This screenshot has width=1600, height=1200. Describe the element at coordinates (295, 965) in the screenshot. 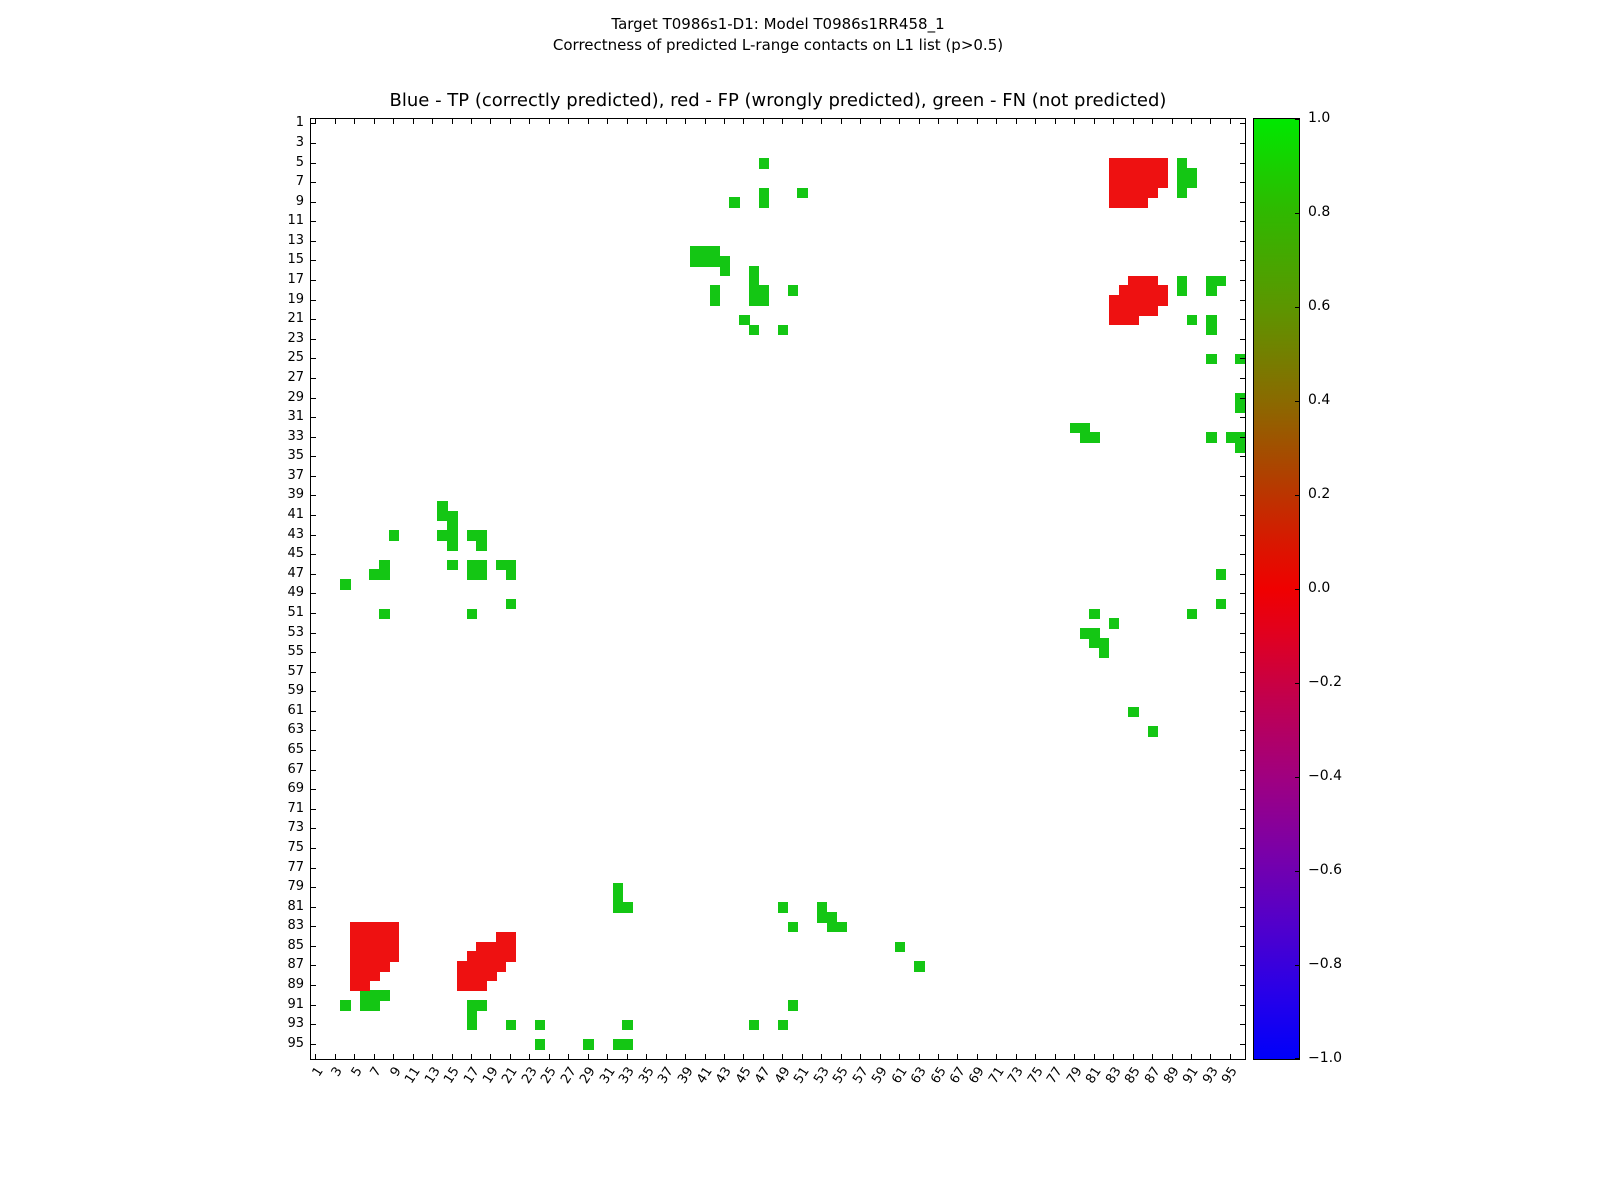

I see `y-tick-label: 87` at that location.